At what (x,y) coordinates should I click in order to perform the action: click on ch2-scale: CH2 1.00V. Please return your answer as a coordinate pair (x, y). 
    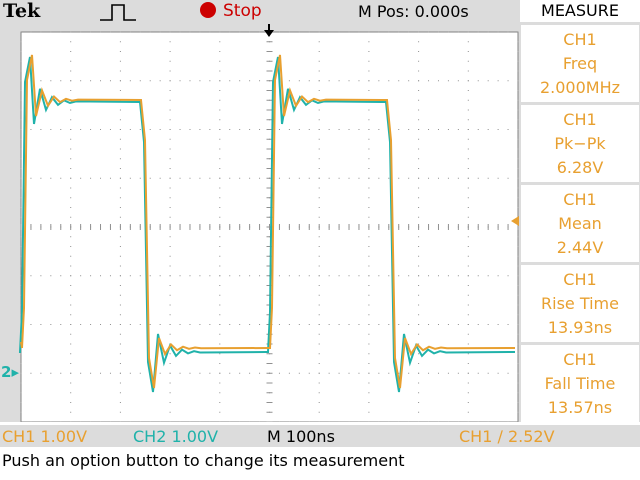
    Looking at the image, I should click on (176, 436).